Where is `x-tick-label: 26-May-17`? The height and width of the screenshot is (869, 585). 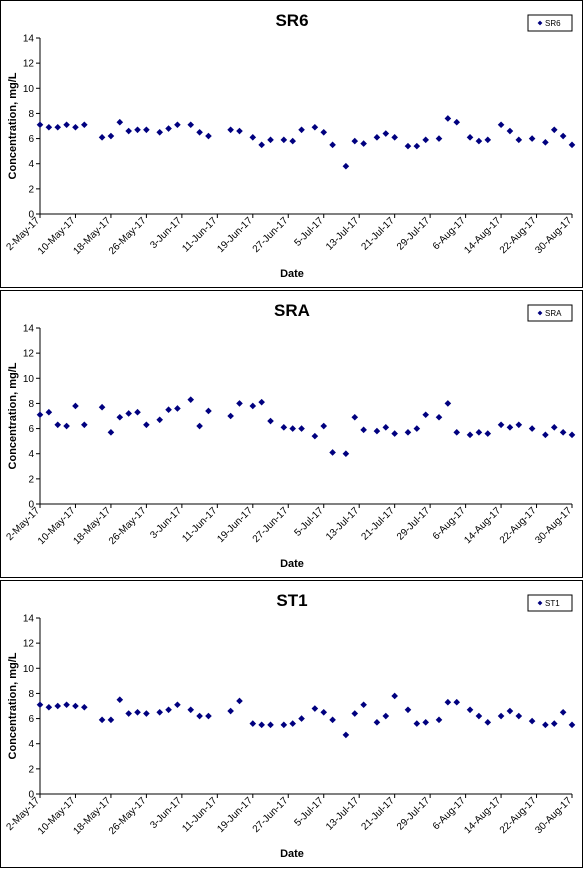 x-tick-label: 26-May-17 is located at coordinates (128, 816).